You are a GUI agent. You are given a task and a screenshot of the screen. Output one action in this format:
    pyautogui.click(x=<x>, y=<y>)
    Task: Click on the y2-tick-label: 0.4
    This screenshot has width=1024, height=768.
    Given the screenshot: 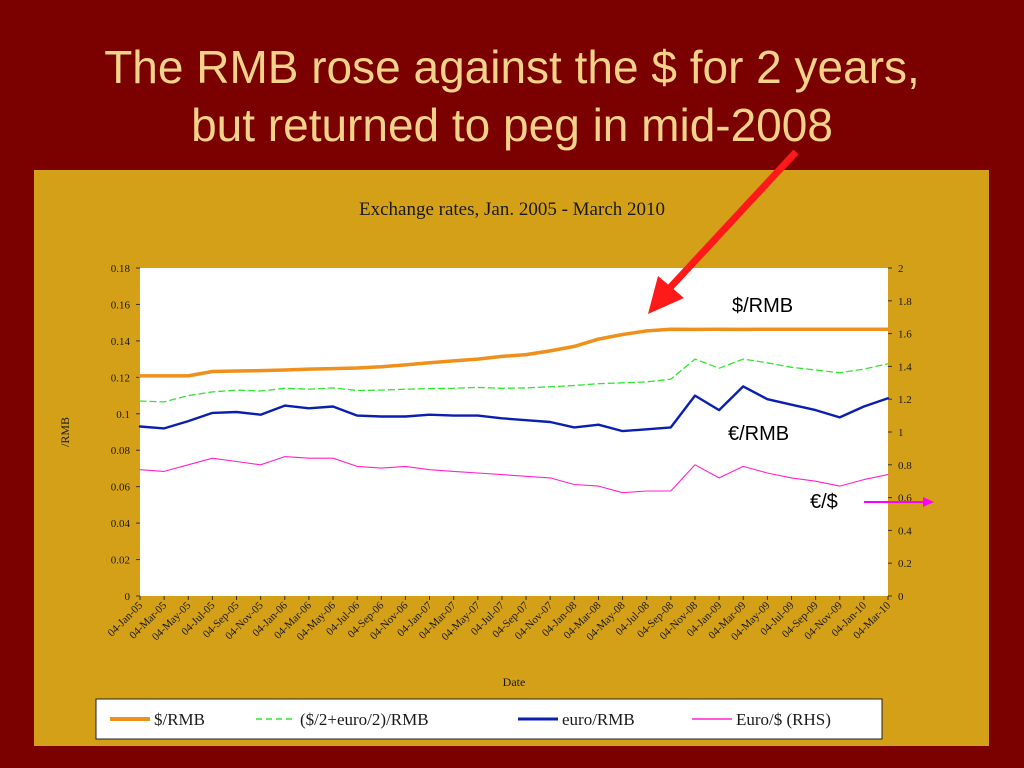 What is the action you would take?
    pyautogui.click(x=905, y=531)
    